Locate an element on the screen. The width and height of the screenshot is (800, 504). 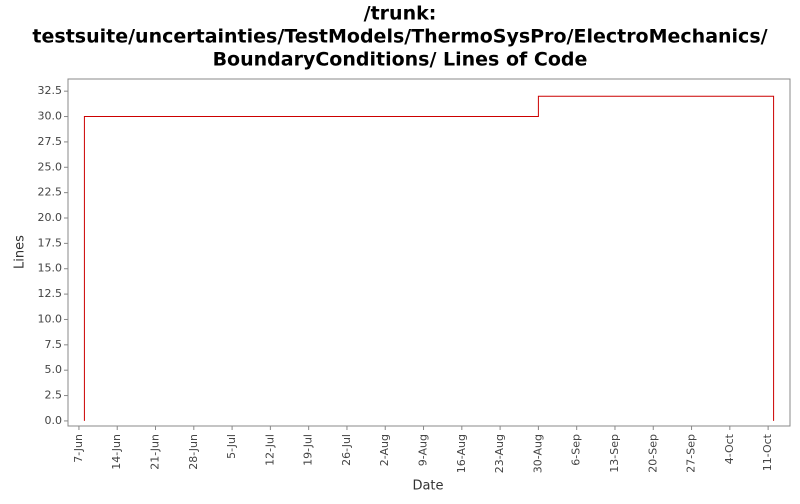
x-tick-label: 20-Sep is located at coordinates (652, 453).